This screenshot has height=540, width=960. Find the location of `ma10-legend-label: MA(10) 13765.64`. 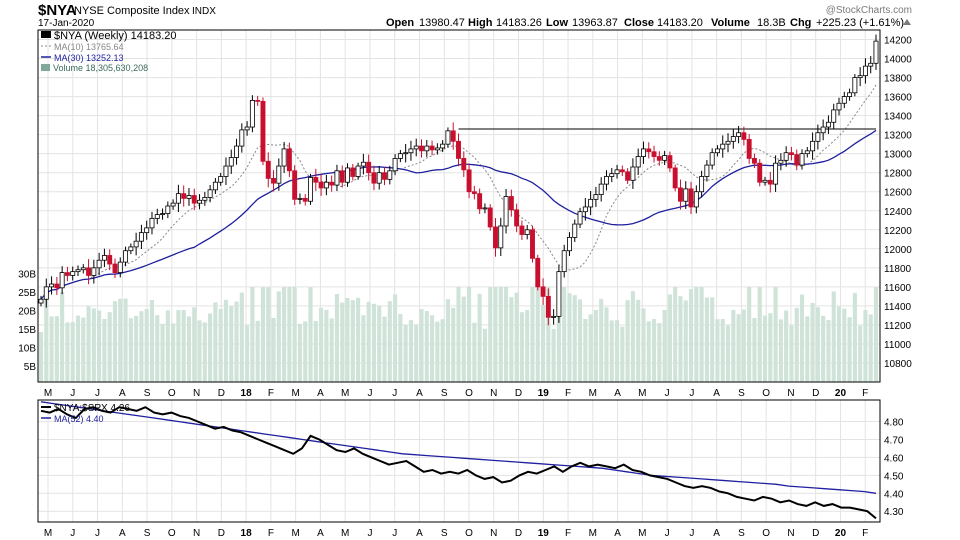

ma10-legend-label: MA(10) 13765.64 is located at coordinates (89, 47).